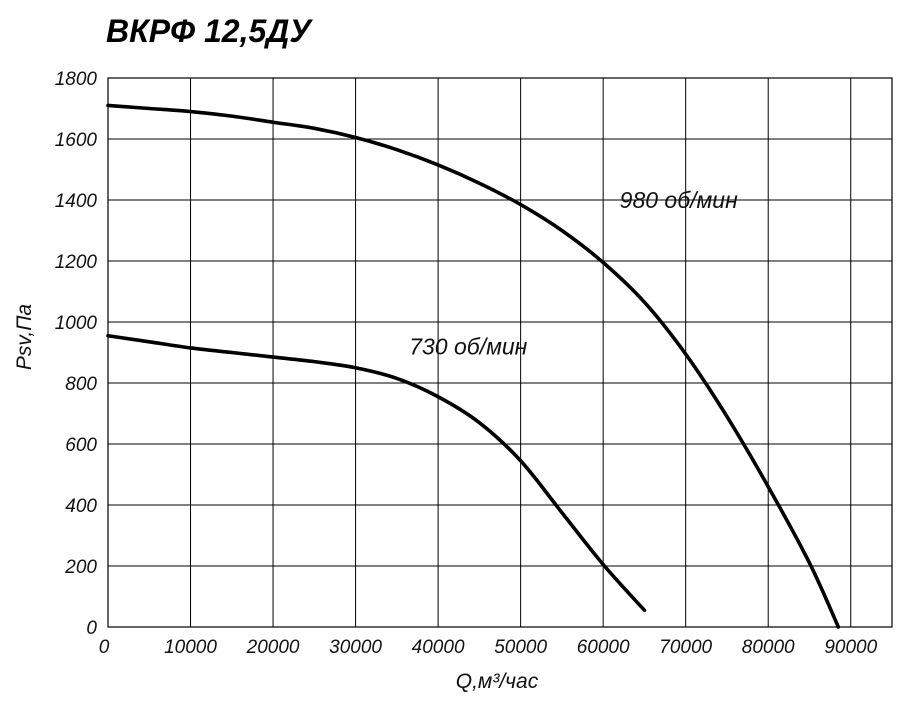 The image size is (902, 702). I want to click on x-tick-label: 80000, so click(768, 647).